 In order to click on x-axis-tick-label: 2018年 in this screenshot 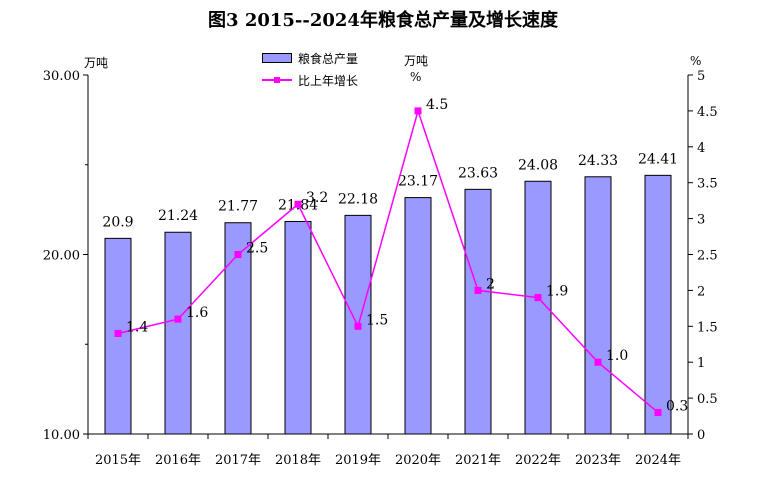, I will do `click(298, 460)`.